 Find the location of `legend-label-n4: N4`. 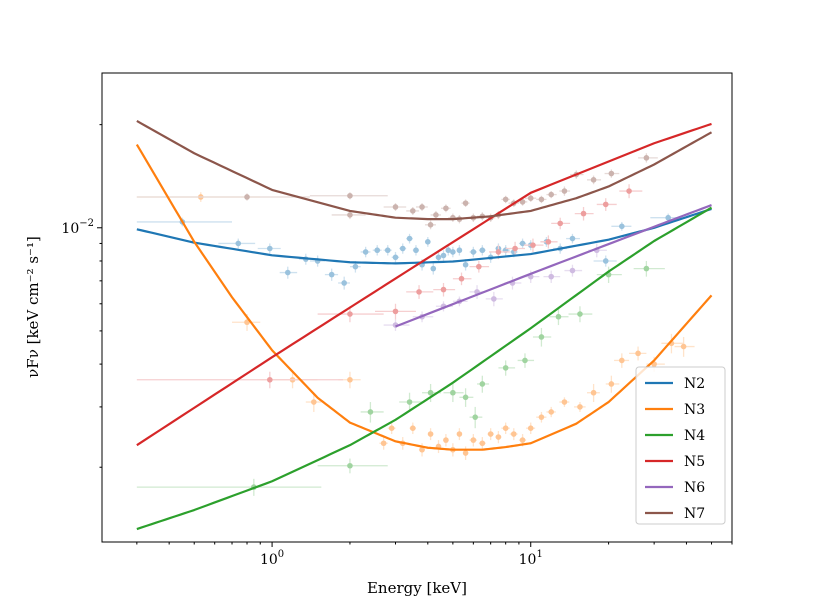

legend-label-n4: N4 is located at coordinates (694, 436).